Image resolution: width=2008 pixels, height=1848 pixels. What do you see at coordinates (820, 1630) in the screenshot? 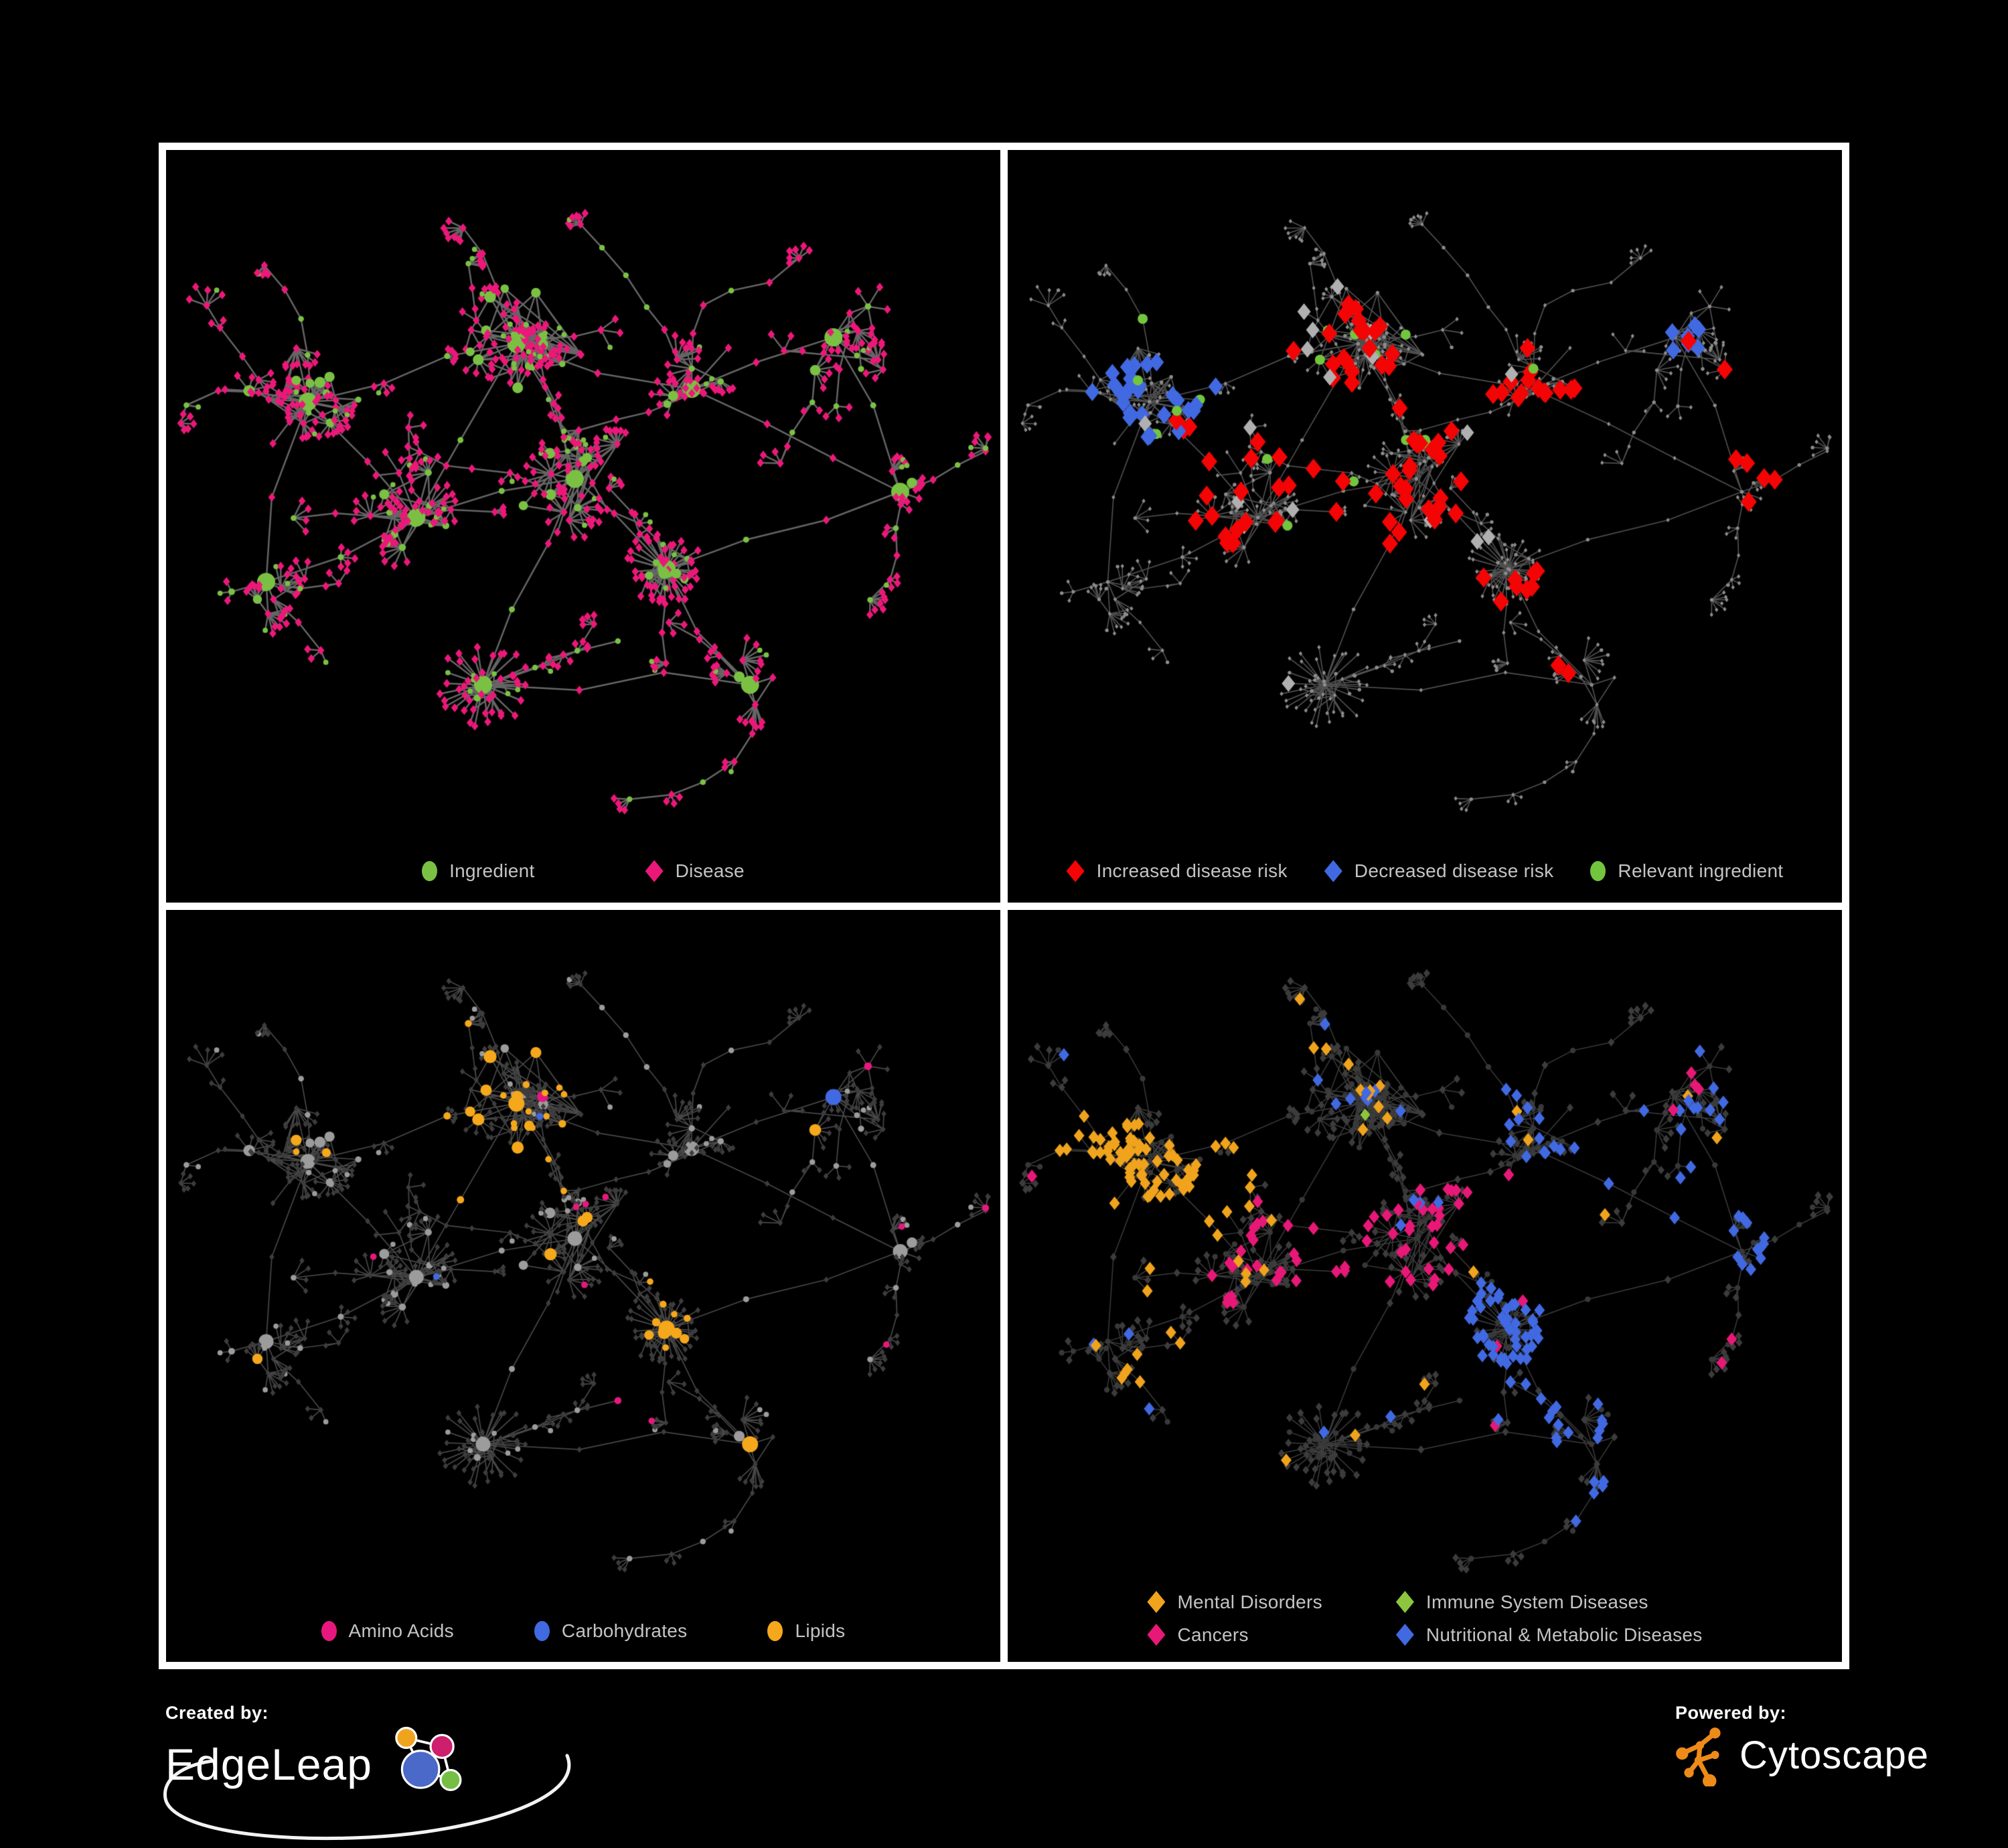
I see `legend-label: Lipids` at bounding box center [820, 1630].